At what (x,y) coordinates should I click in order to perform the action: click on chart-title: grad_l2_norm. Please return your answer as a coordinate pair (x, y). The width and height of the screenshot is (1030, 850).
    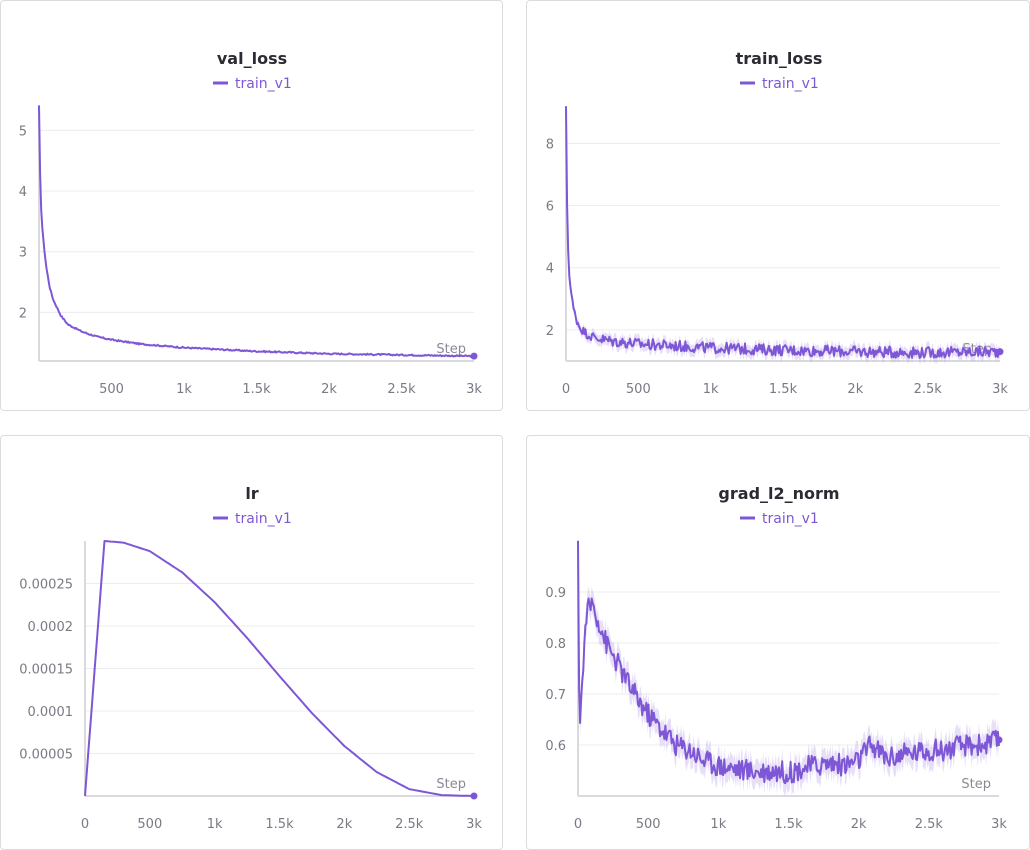
    Looking at the image, I should click on (778, 493).